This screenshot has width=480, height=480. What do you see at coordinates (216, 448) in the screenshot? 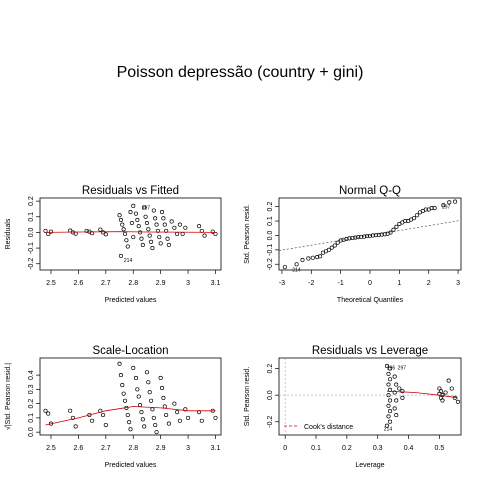
I see `panel3-xtick-label: 3.1` at bounding box center [216, 448].